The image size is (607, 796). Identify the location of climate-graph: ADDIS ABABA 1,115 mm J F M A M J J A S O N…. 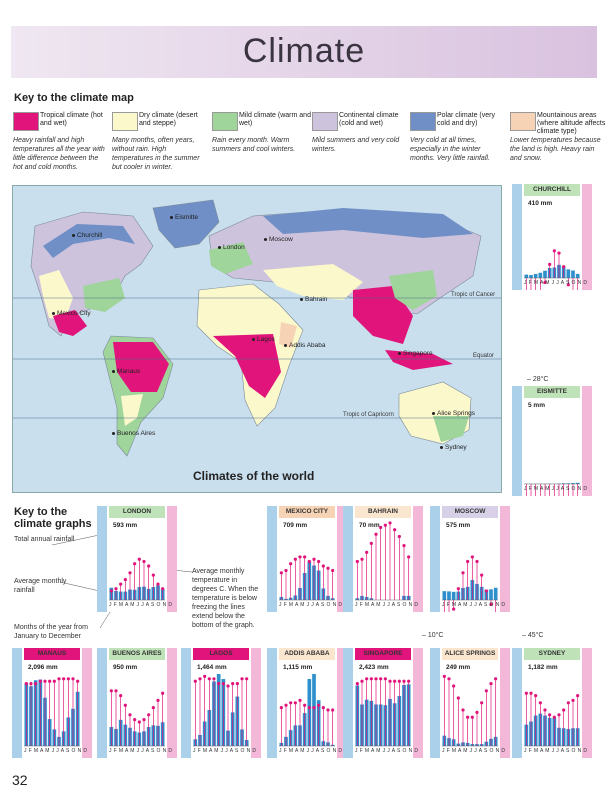
(307, 703).